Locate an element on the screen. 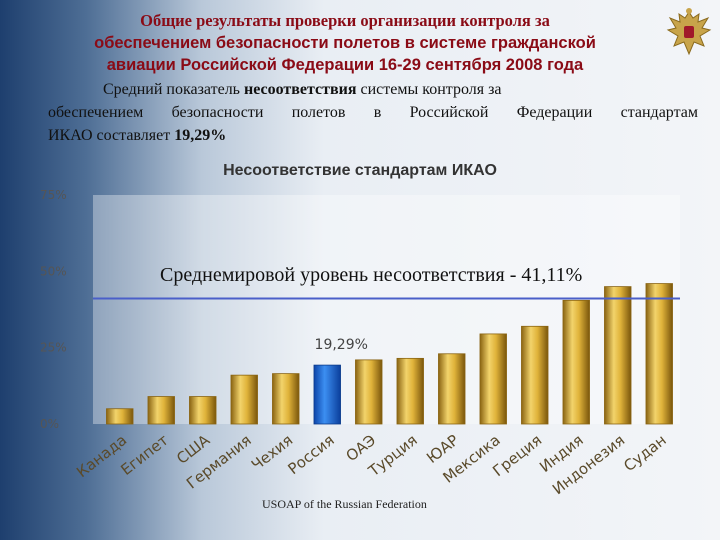 Image resolution: width=720 pixels, height=540 pixels. coat-of-arms-icon is located at coordinates (689, 32).